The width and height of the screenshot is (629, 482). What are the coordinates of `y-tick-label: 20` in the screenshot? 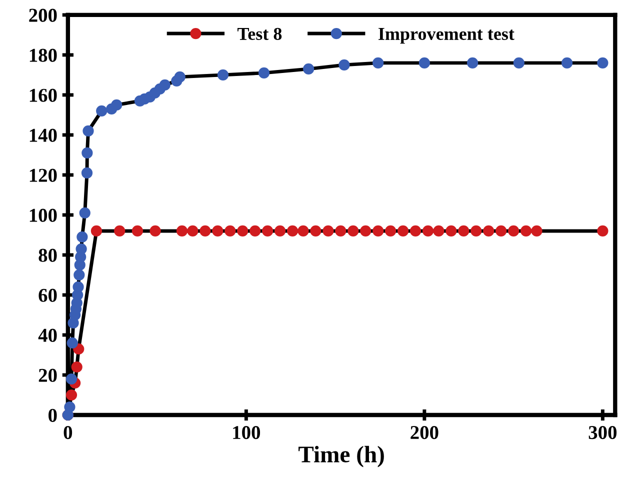 It's located at (47, 375).